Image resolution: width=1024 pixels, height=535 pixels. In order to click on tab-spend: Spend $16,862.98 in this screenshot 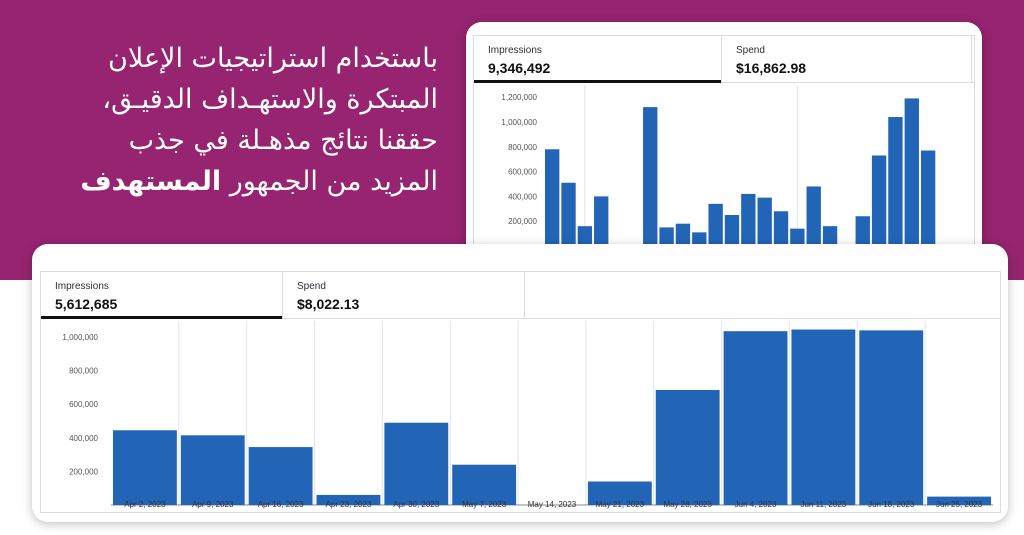, I will do `click(847, 59)`.